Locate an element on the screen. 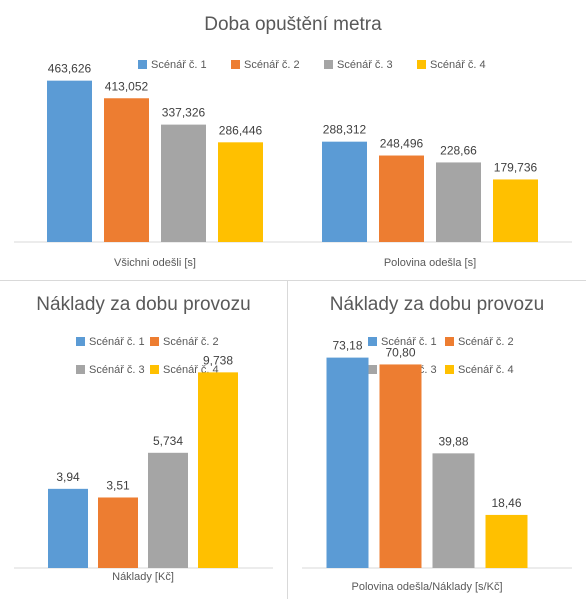 The height and width of the screenshot is (599, 586). category-label: Všichni odešli [s] is located at coordinates (155, 263).